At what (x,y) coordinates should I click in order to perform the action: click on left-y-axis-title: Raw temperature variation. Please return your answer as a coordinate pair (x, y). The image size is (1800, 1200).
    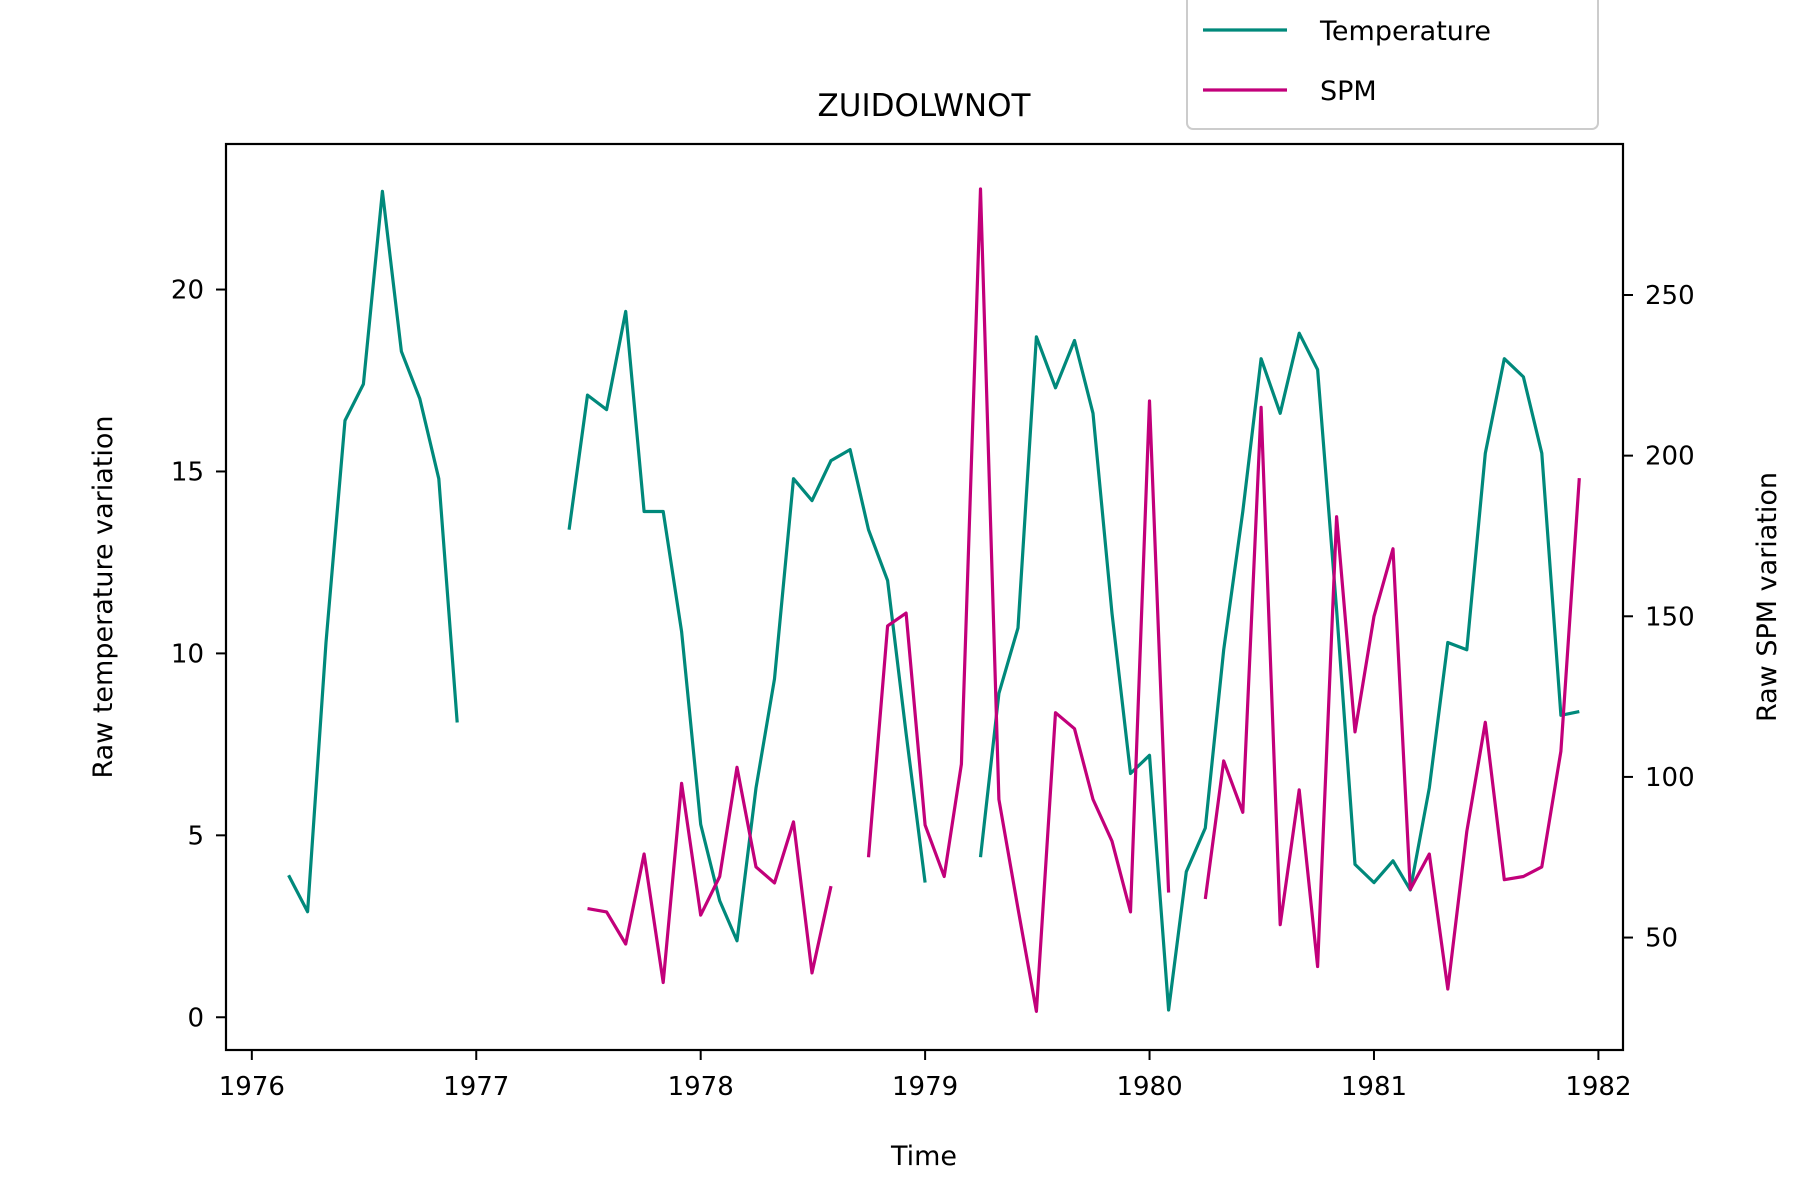
    Looking at the image, I should click on (103, 596).